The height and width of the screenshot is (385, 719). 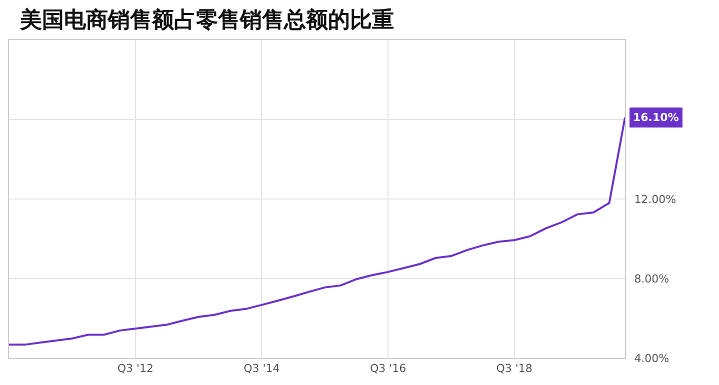 What do you see at coordinates (652, 279) in the screenshot?
I see `y-tick-label: 8.00%` at bounding box center [652, 279].